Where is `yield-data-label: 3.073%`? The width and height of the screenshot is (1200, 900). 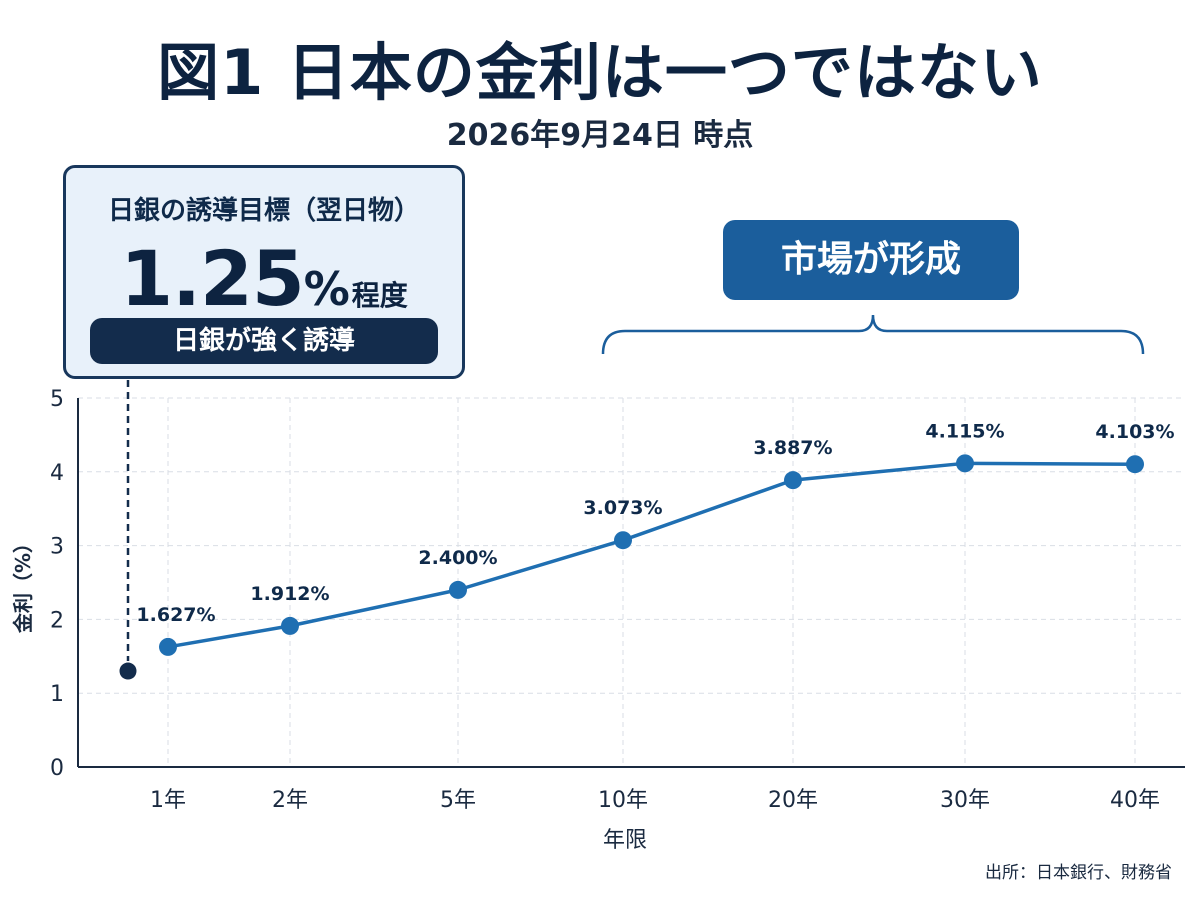
yield-data-label: 3.073% is located at coordinates (622, 508).